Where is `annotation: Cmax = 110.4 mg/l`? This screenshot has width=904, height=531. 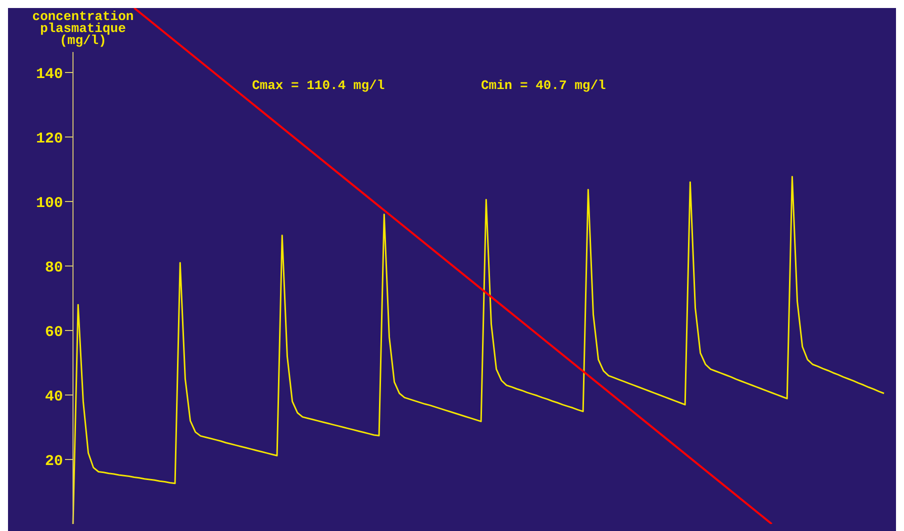 annotation: Cmax = 110.4 mg/l is located at coordinates (318, 85).